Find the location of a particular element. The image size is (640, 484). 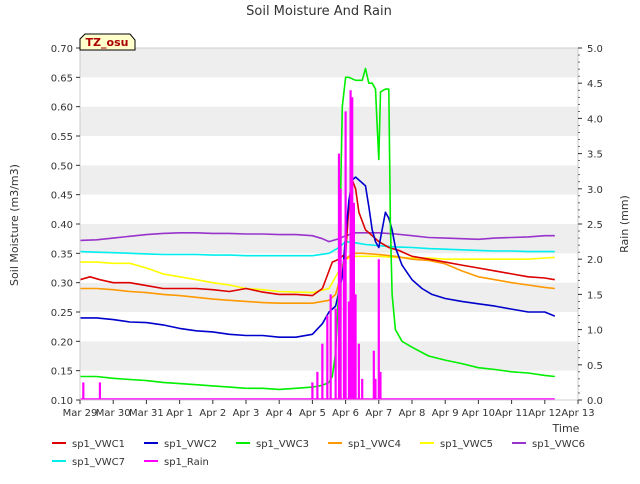

legend-label: sp1_VWC2 is located at coordinates (190, 444).